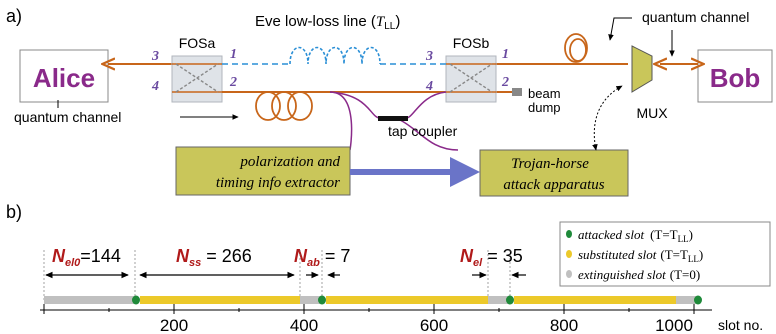 The width and height of the screenshot is (776, 334). Describe the element at coordinates (233, 54) in the screenshot. I see `port-fosa-1: 1` at that location.